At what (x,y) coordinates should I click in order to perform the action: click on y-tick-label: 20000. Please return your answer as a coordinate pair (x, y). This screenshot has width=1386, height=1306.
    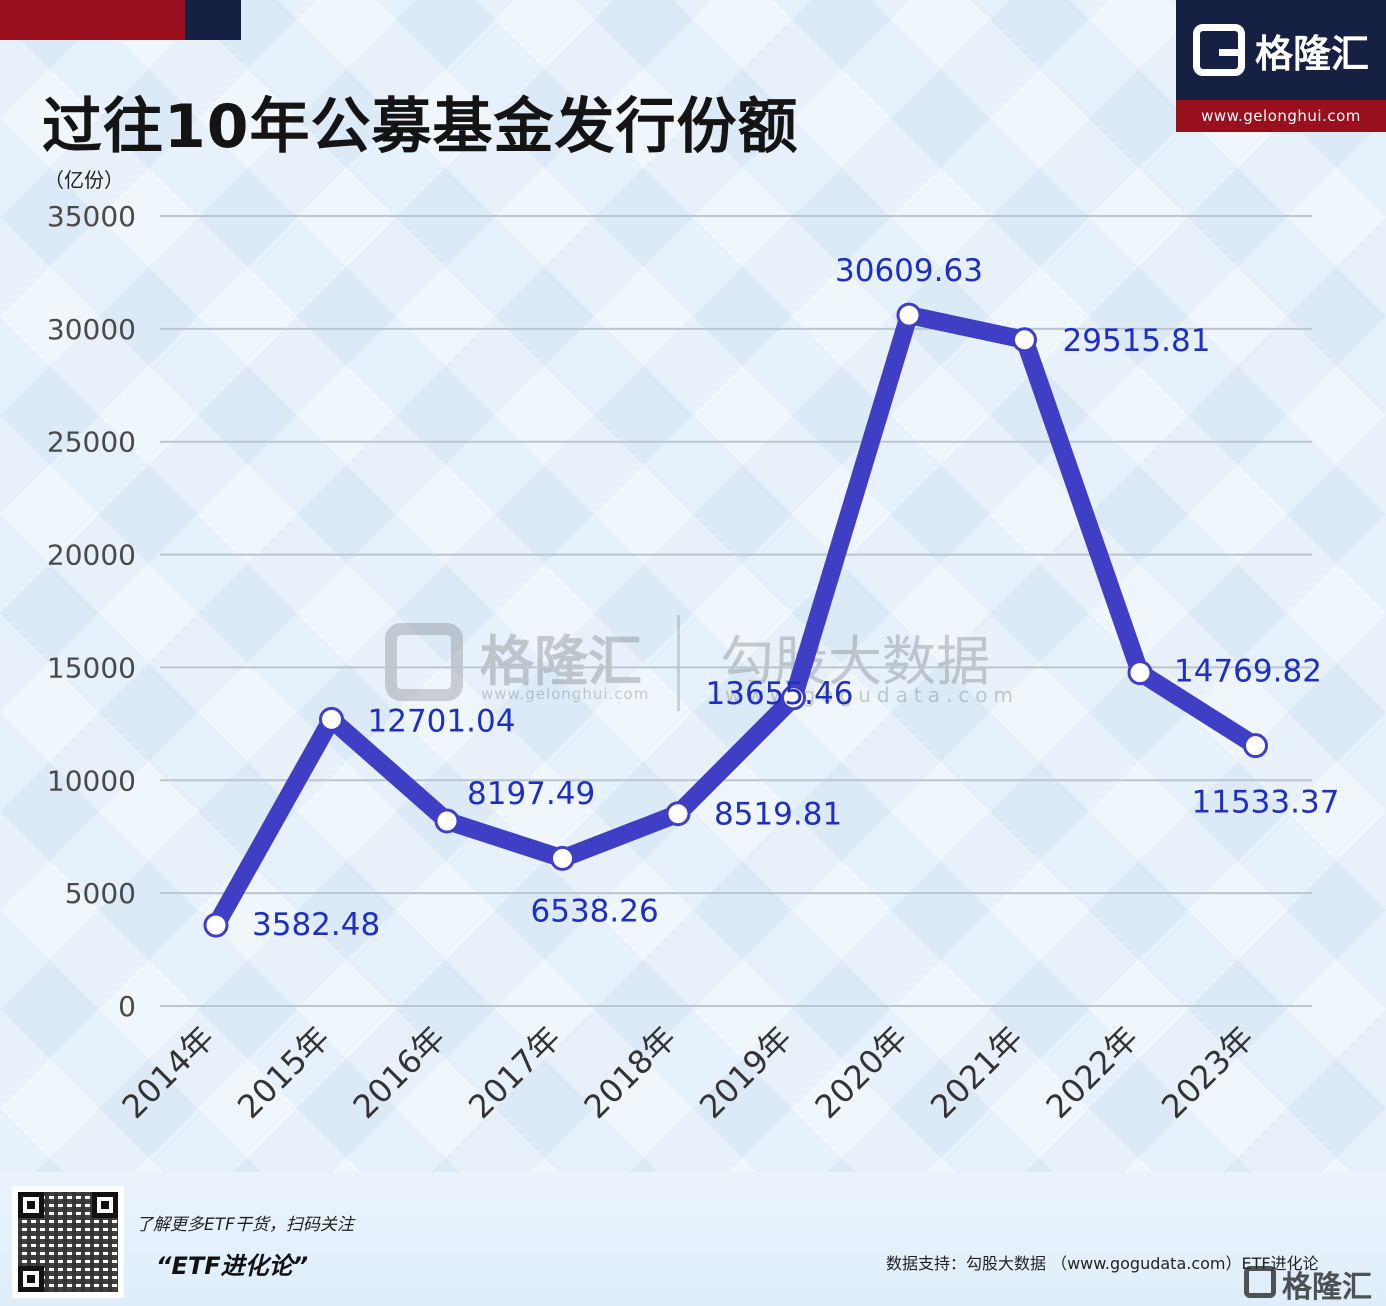
    Looking at the image, I should click on (91, 555).